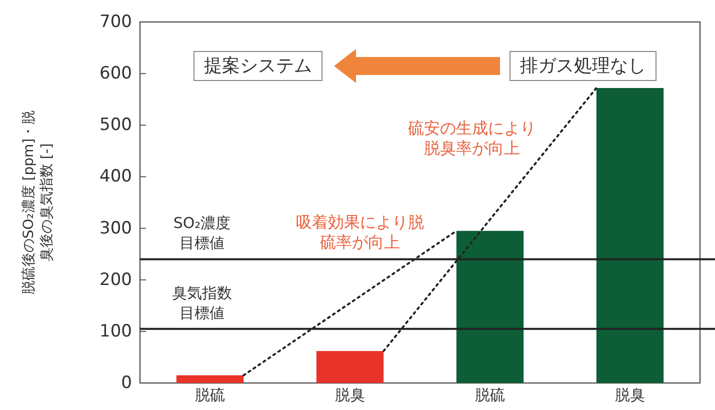 The width and height of the screenshot is (715, 410). What do you see at coordinates (126, 383) in the screenshot?
I see `y-tick-label: 0` at bounding box center [126, 383].